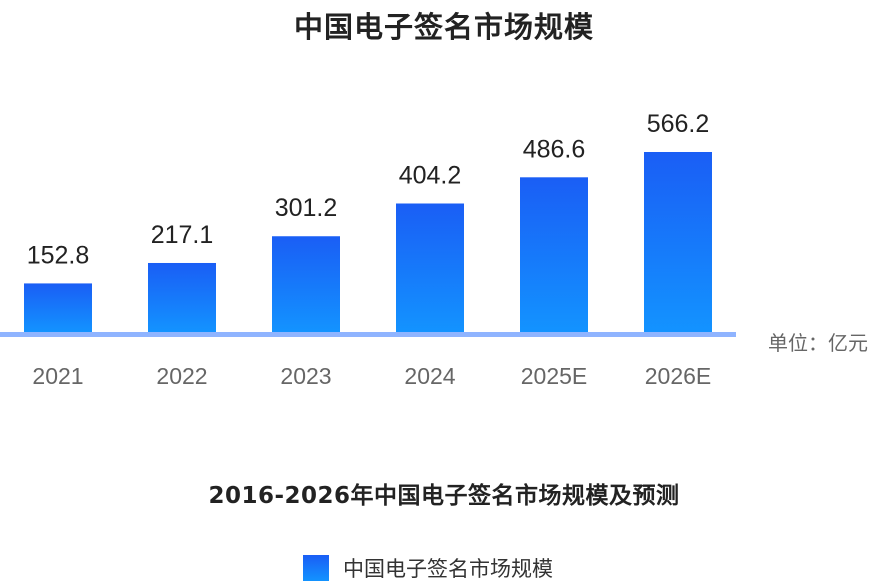  I want to click on unit-label: 单位：亿元, so click(818, 343).